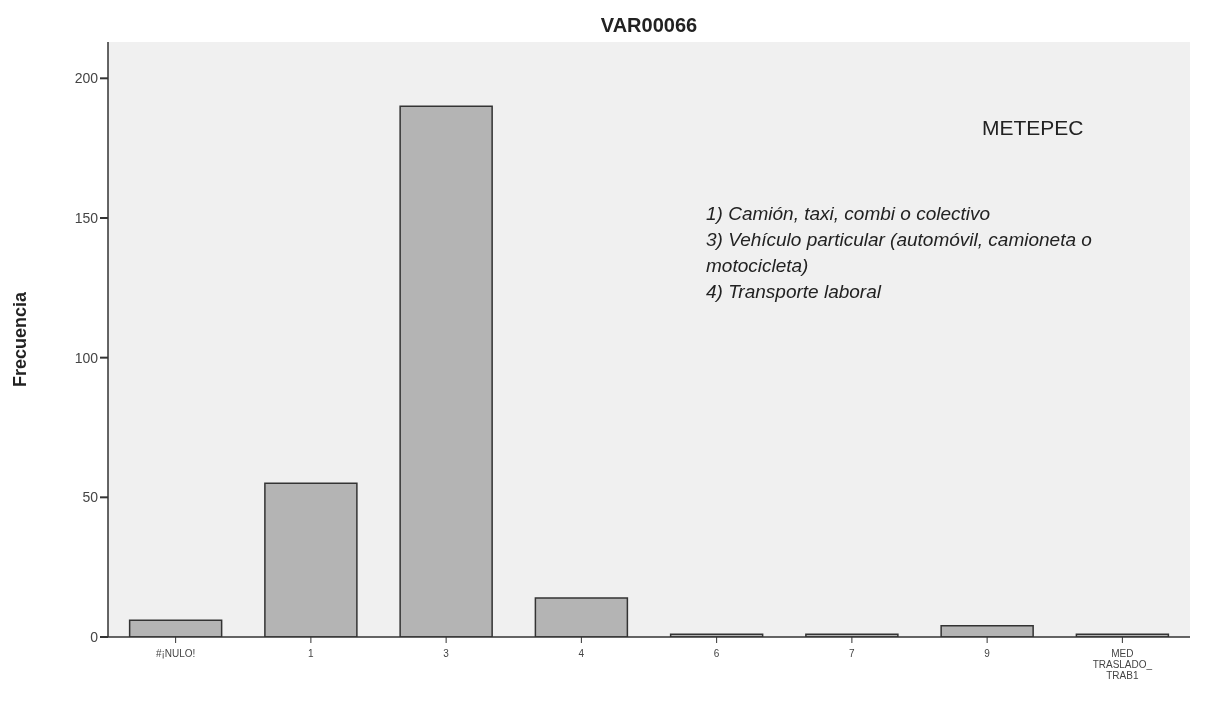  What do you see at coordinates (716, 653) in the screenshot?
I see `x-tick-label: 6` at bounding box center [716, 653].